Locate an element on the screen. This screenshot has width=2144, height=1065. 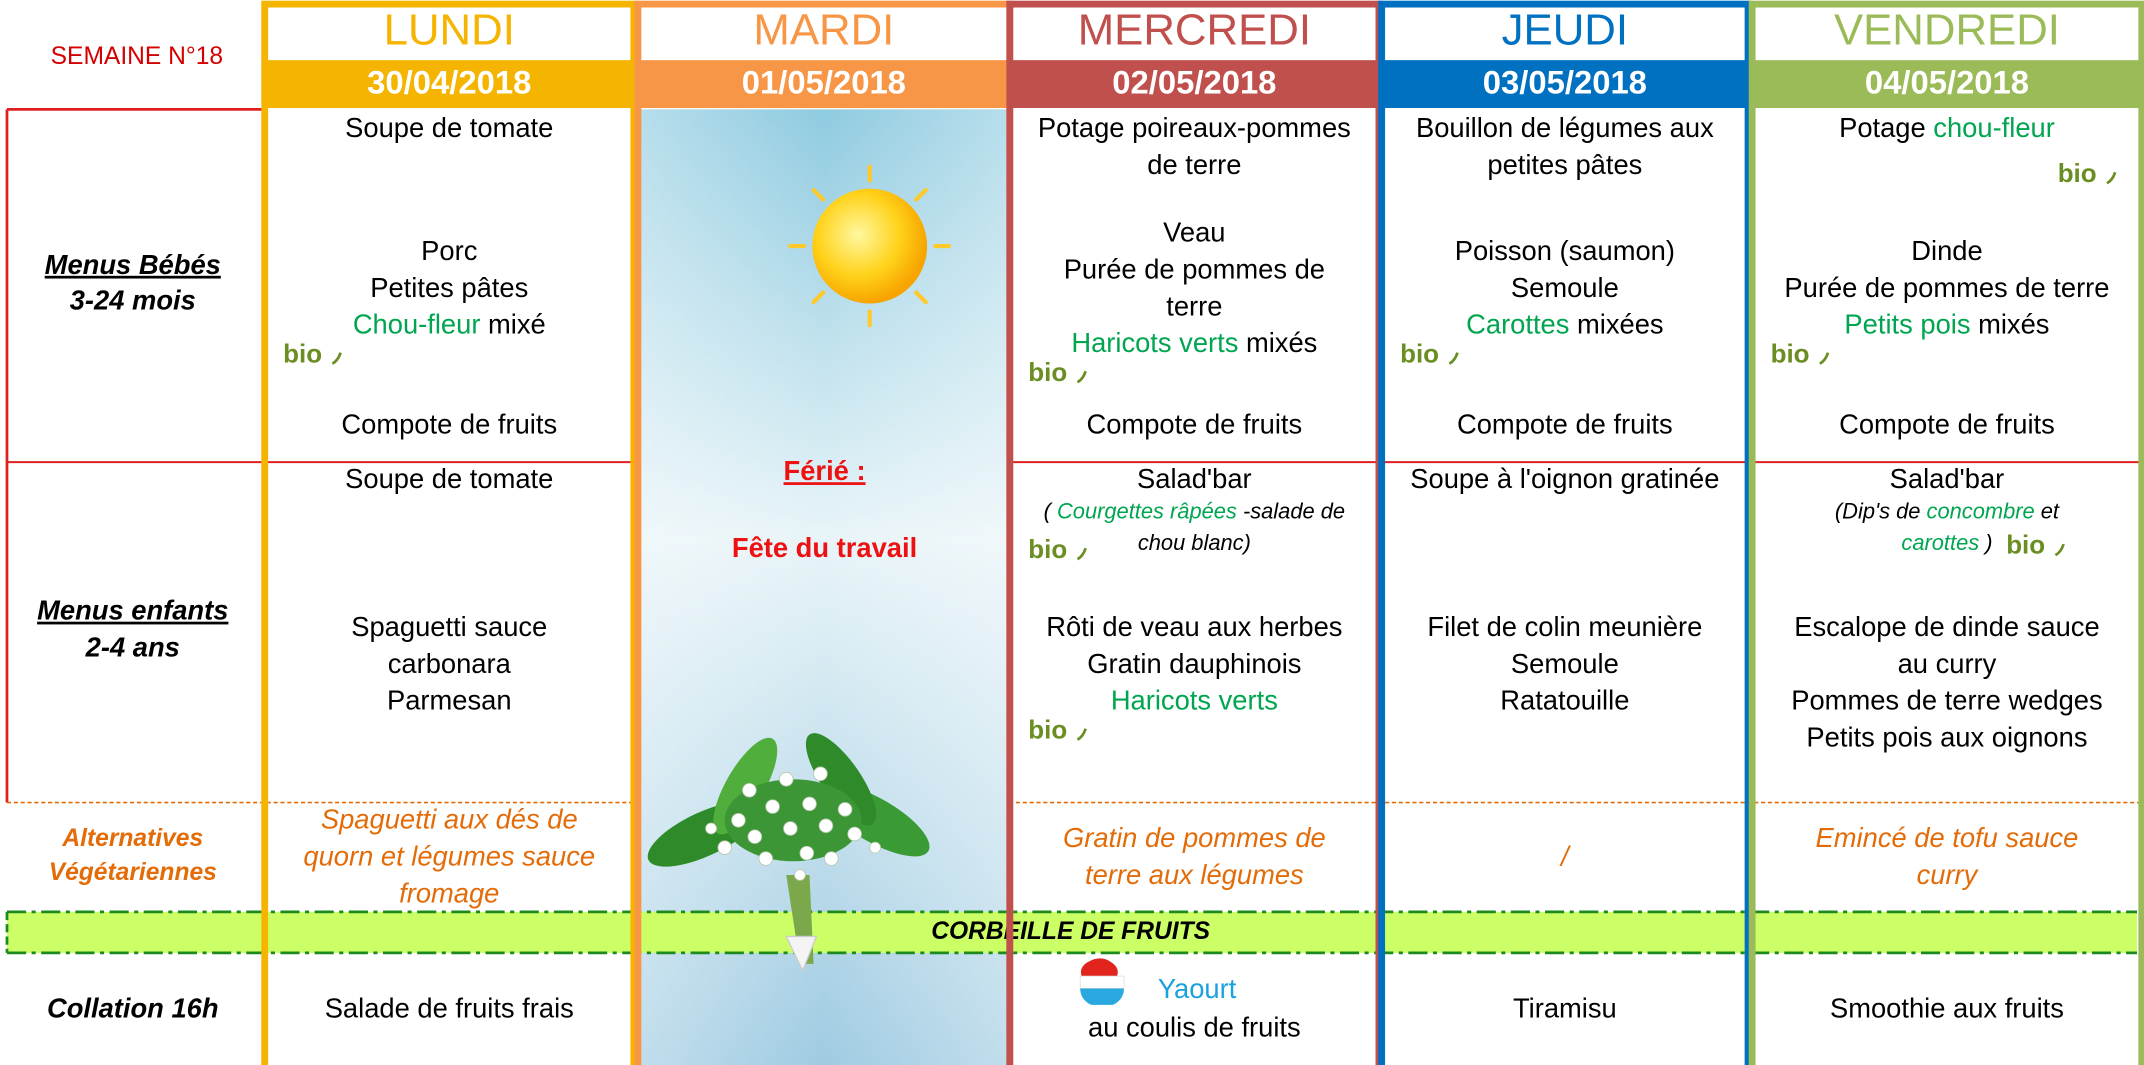
menu-line: Petits pois mixés is located at coordinates (1946, 324).